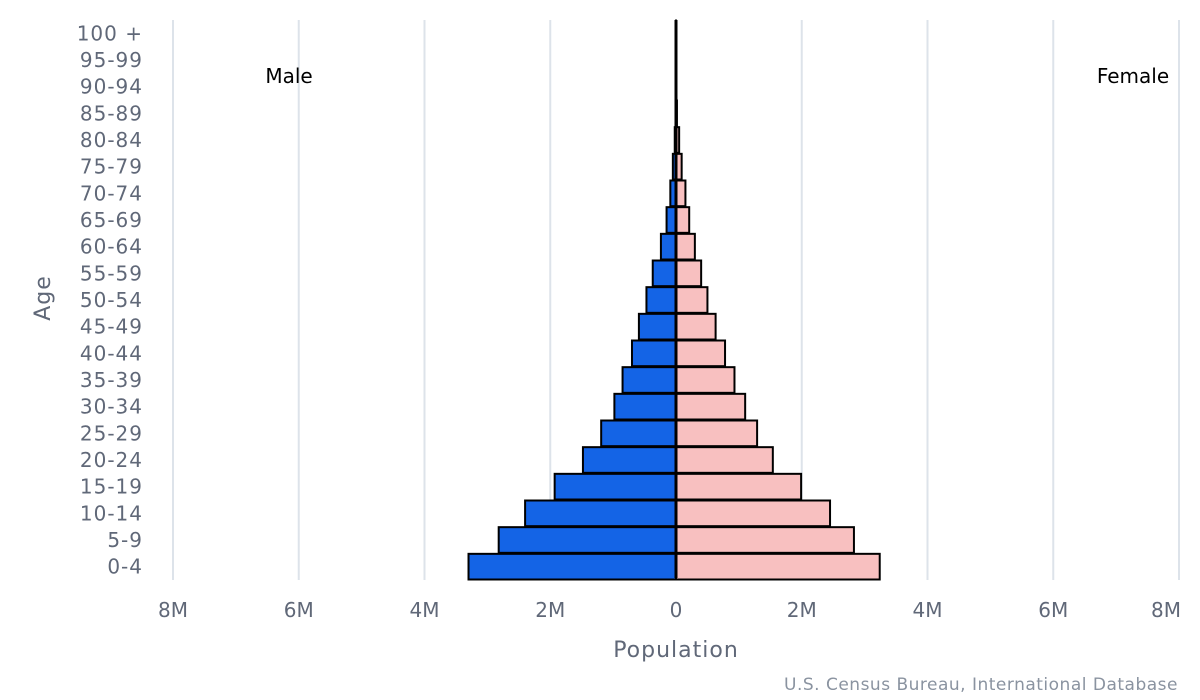 This screenshot has height=700, width=1200. I want to click on y-tick-label: 65-69, so click(111, 220).